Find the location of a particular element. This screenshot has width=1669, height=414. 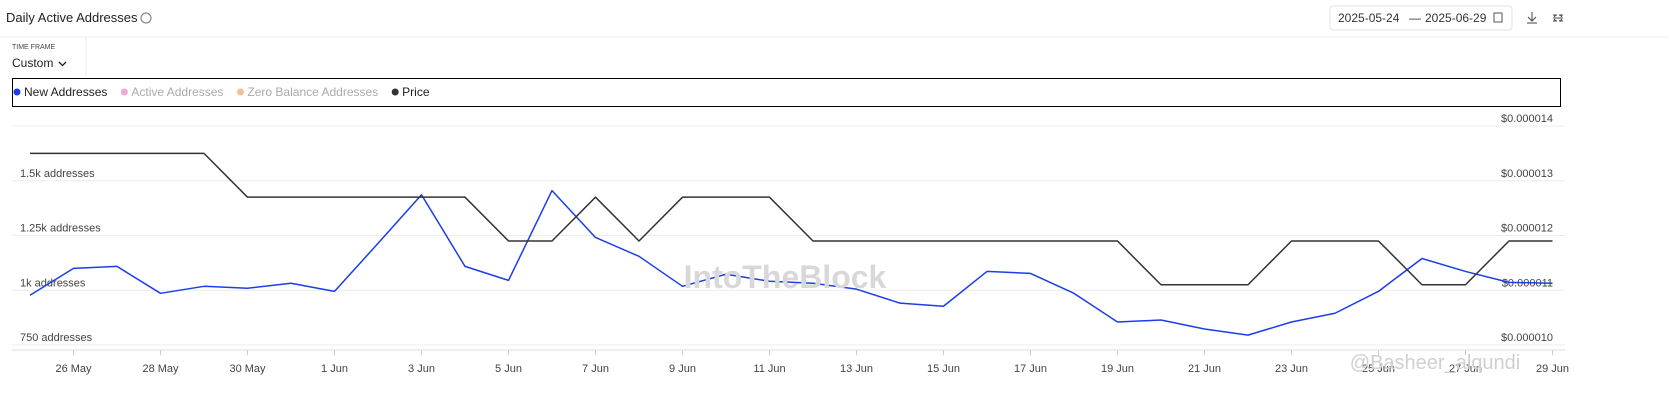

date-end: 2025-06-29 is located at coordinates (1456, 18).